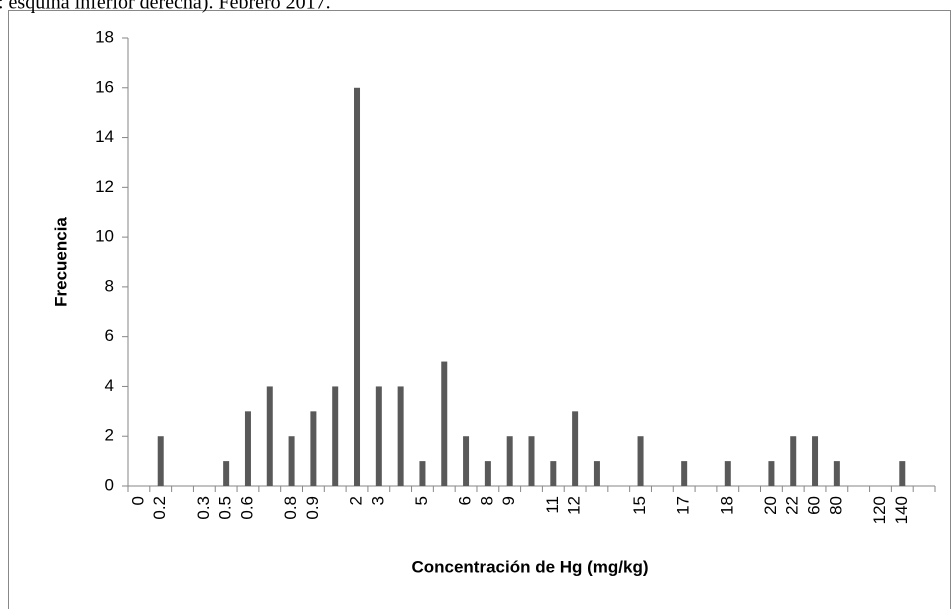  What do you see at coordinates (377, 500) in the screenshot?
I see `x-tick-label: 3` at bounding box center [377, 500].